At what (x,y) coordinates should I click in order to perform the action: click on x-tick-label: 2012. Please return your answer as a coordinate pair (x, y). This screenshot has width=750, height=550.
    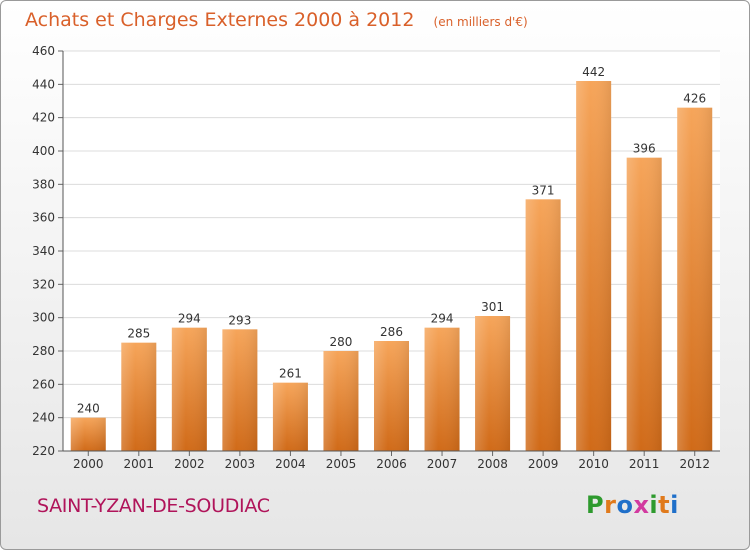
    Looking at the image, I should click on (694, 464).